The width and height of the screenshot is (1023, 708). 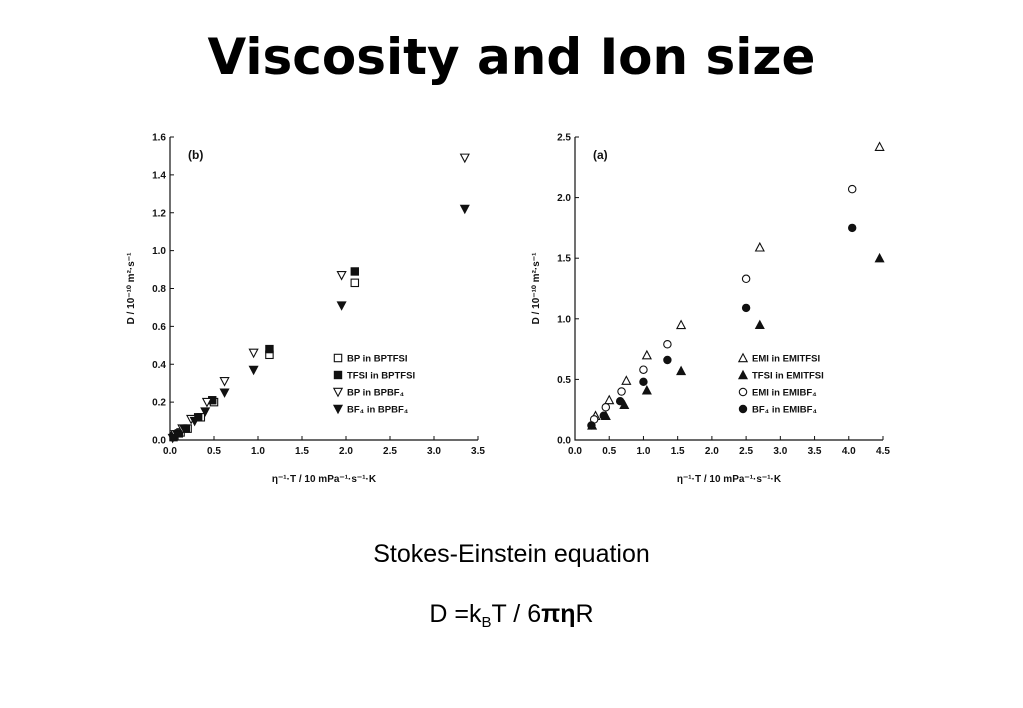 I want to click on x-tick-label: 4.5, so click(x=883, y=451).